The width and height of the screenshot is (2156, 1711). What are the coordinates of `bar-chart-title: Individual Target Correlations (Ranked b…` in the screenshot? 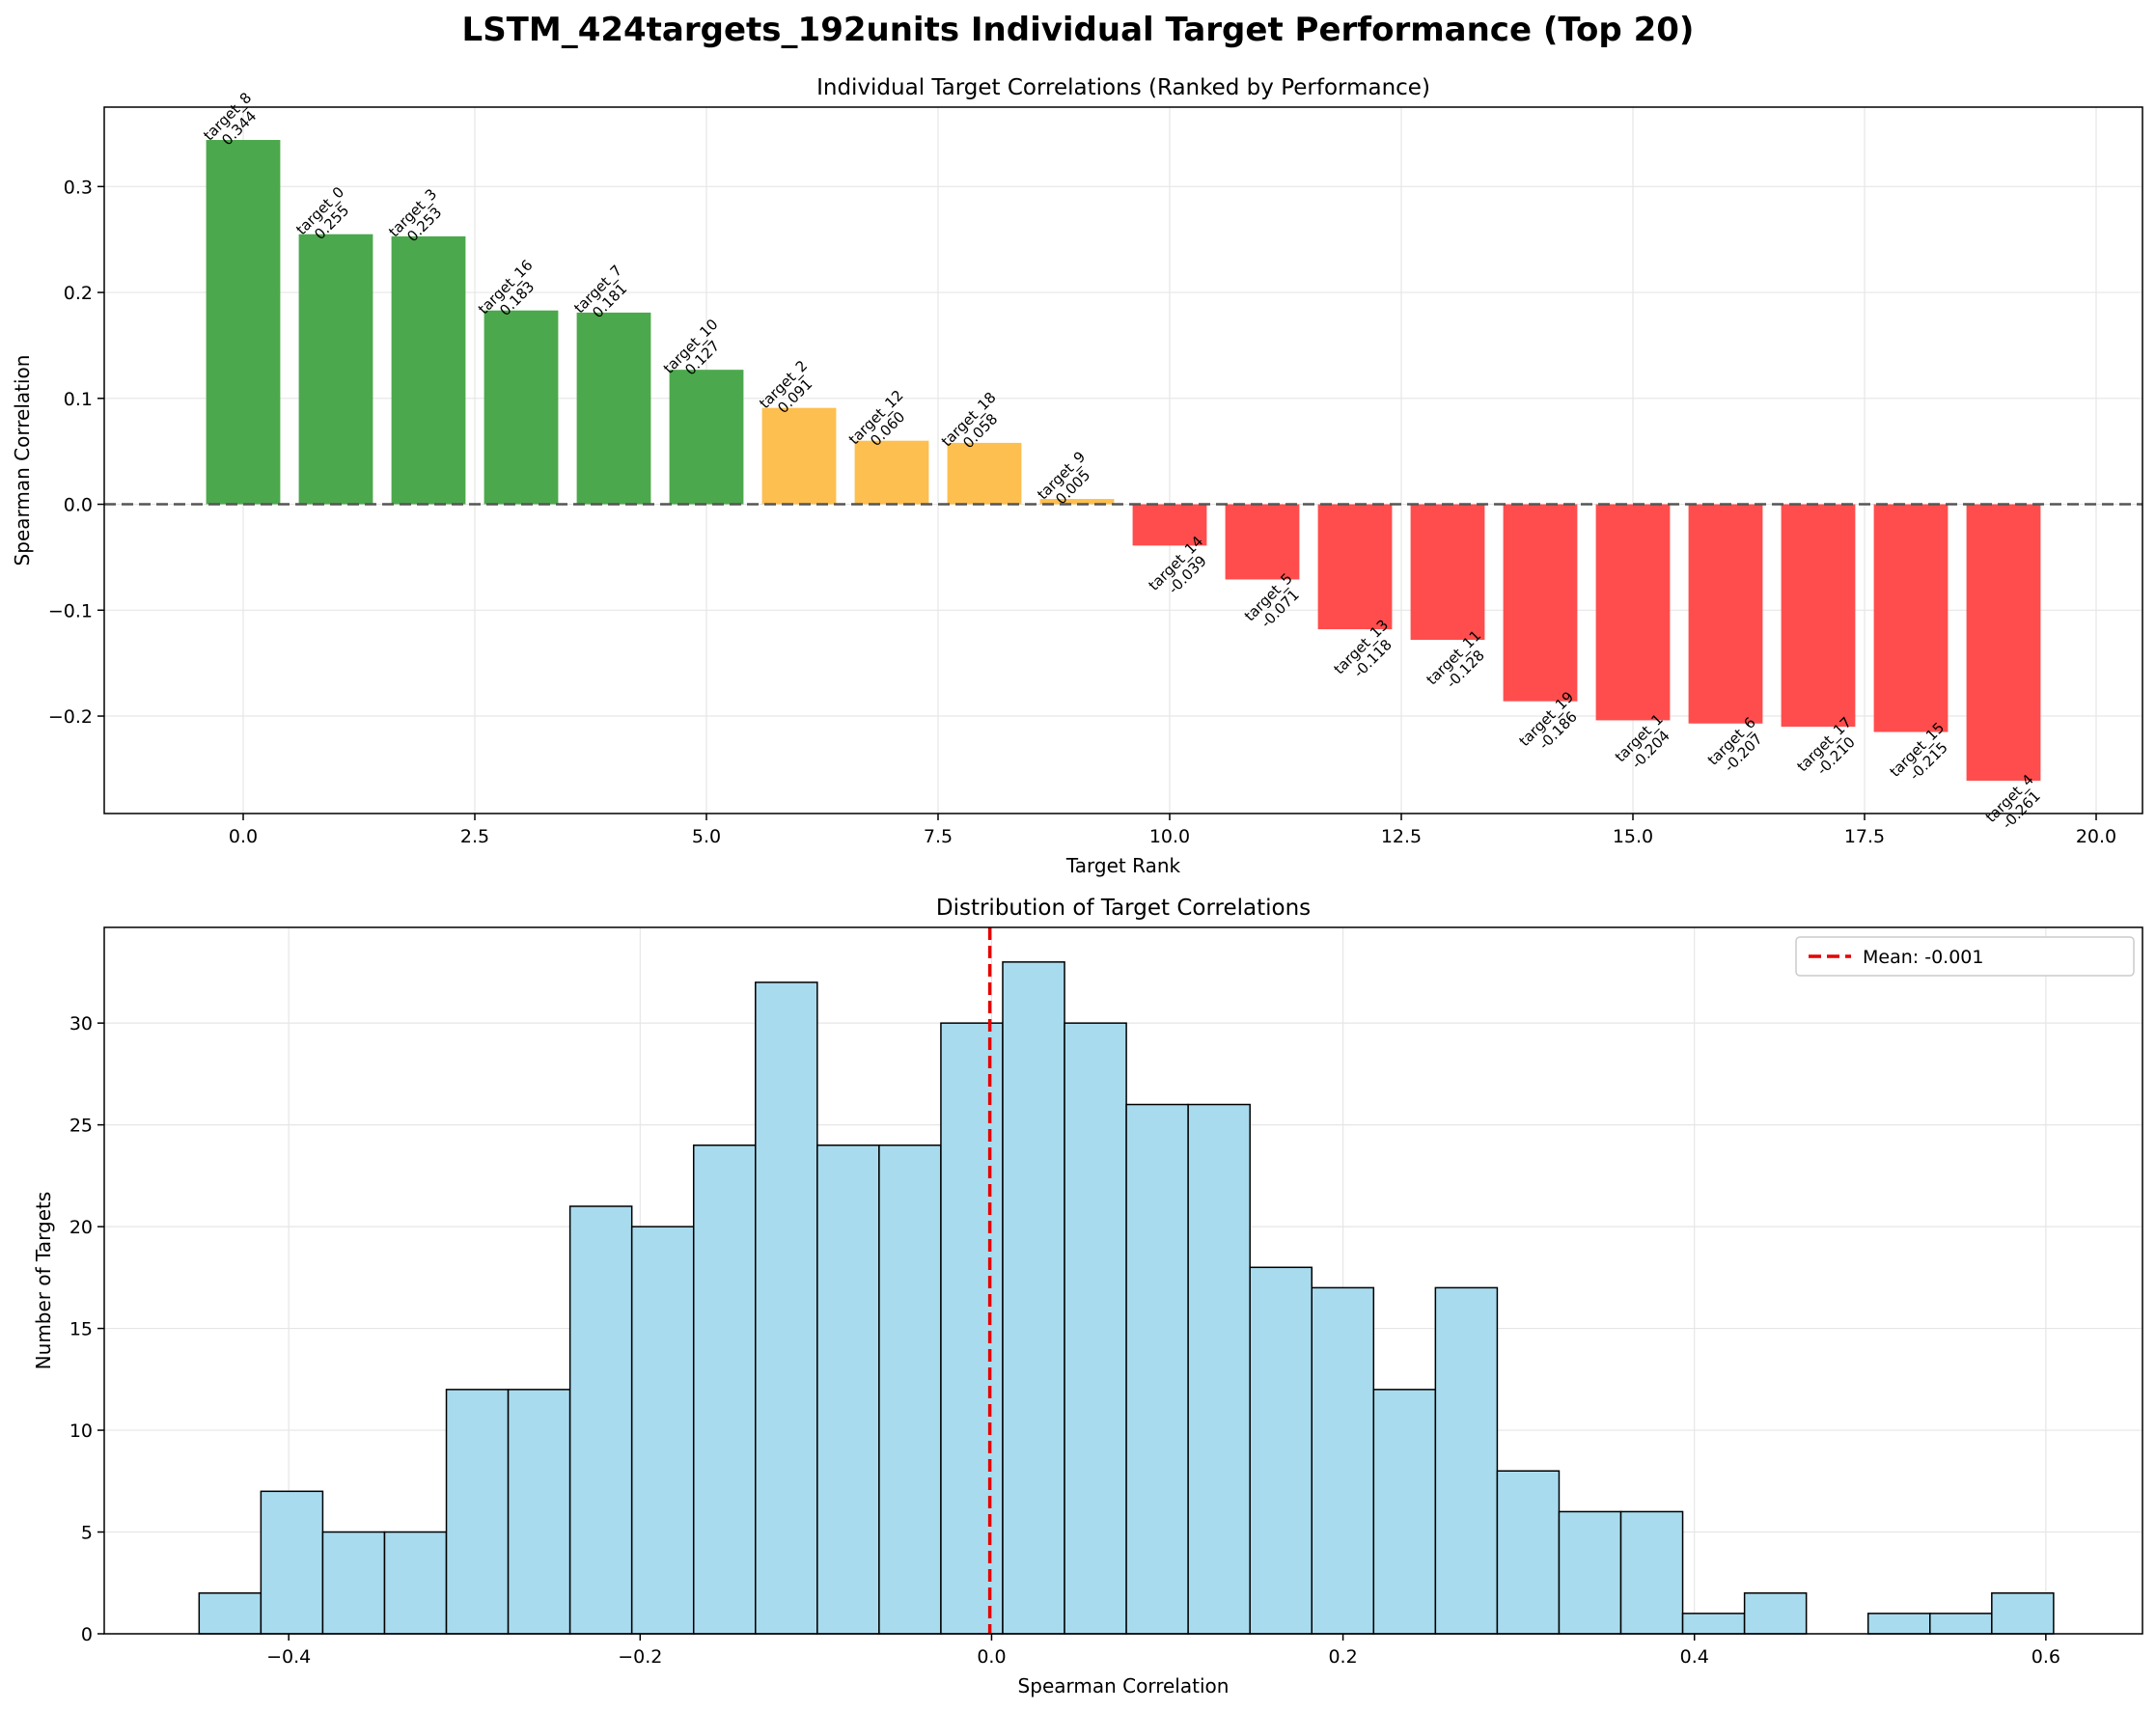 It's located at (1123, 87).